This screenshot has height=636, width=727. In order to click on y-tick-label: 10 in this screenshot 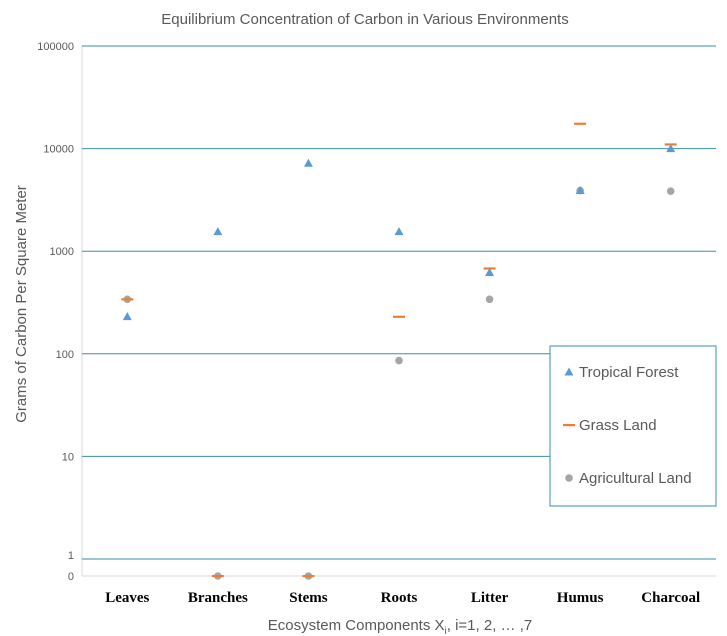, I will do `click(68, 457)`.